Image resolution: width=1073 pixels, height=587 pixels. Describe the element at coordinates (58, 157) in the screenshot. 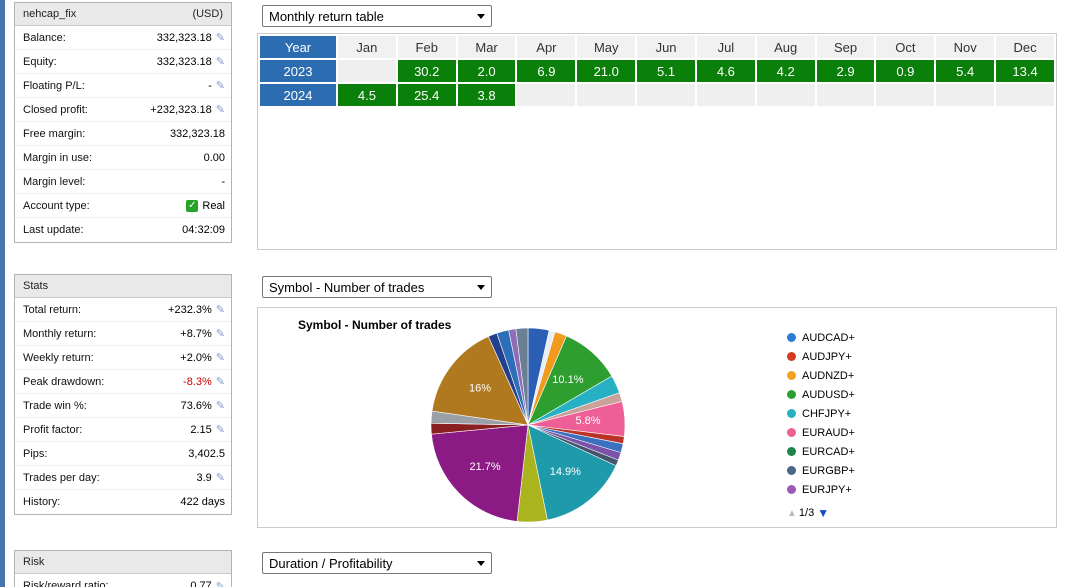

I see `stat-label: Margin in use:` at that location.